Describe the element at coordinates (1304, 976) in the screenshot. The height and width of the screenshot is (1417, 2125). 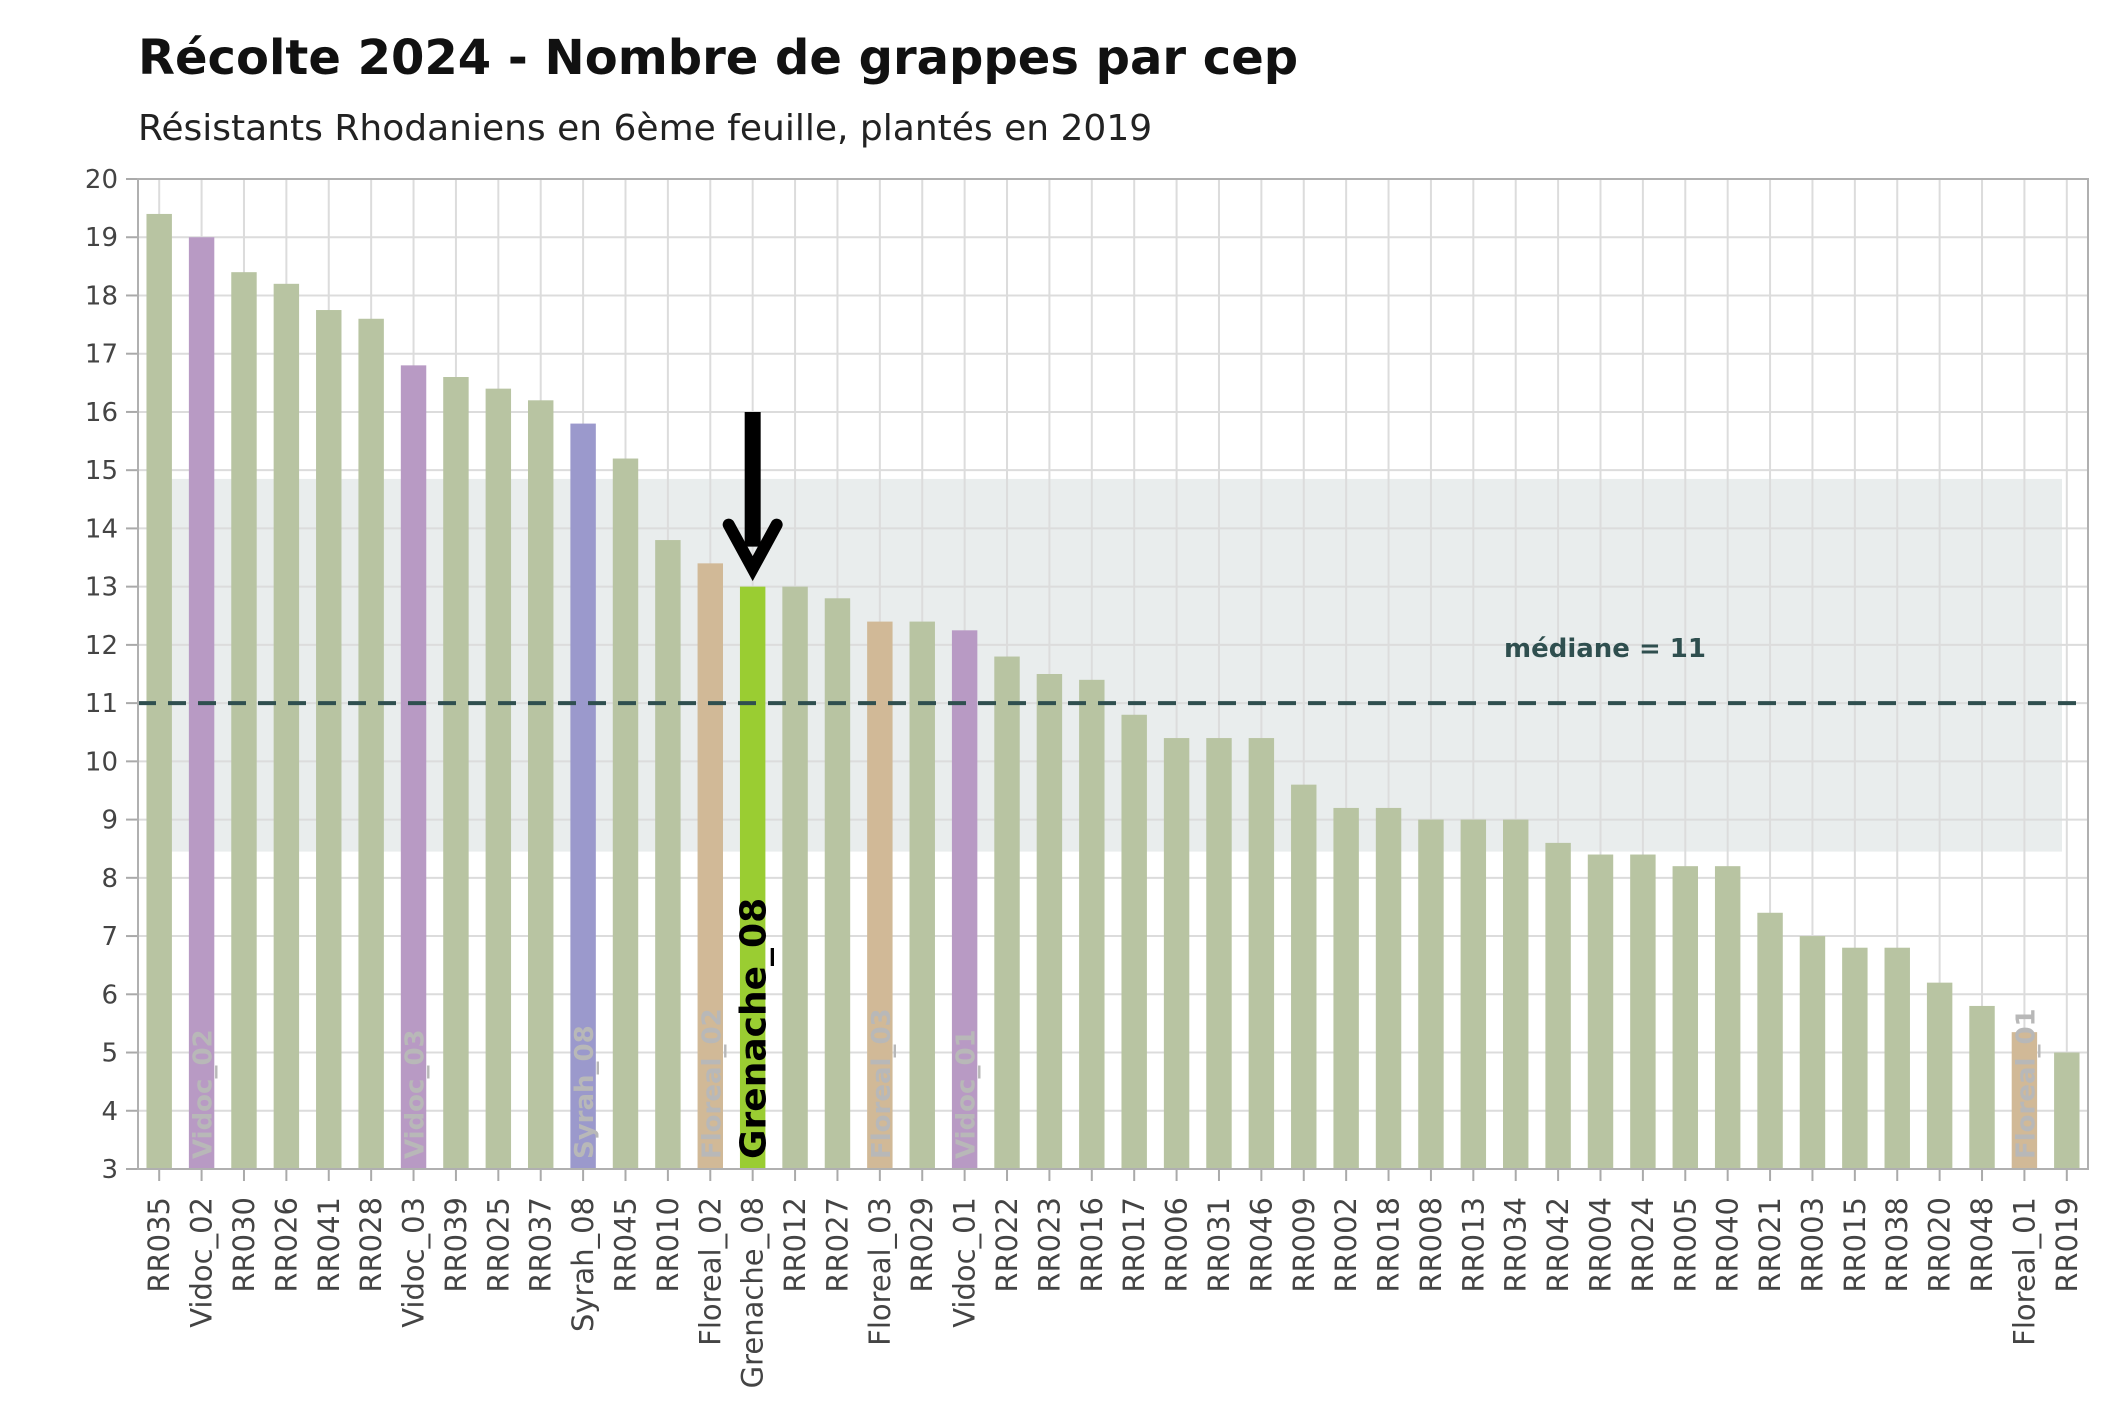
I see `bar-rr009` at that location.